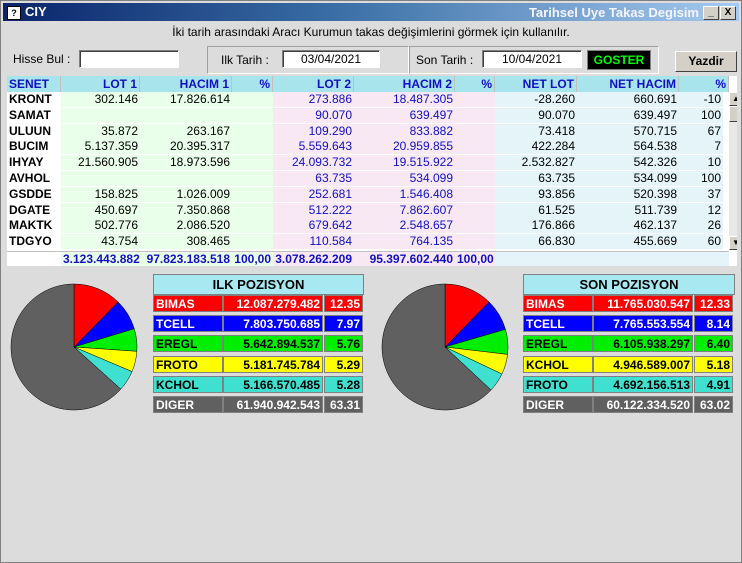 The width and height of the screenshot is (742, 563). What do you see at coordinates (711, 13) in the screenshot?
I see `minimize-button: _` at bounding box center [711, 13].